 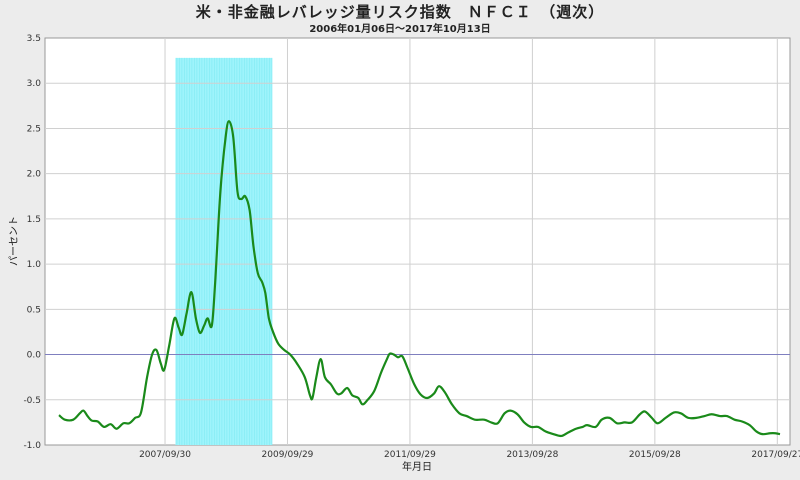 I want to click on x-axis-title: 年月日, so click(x=417, y=466).